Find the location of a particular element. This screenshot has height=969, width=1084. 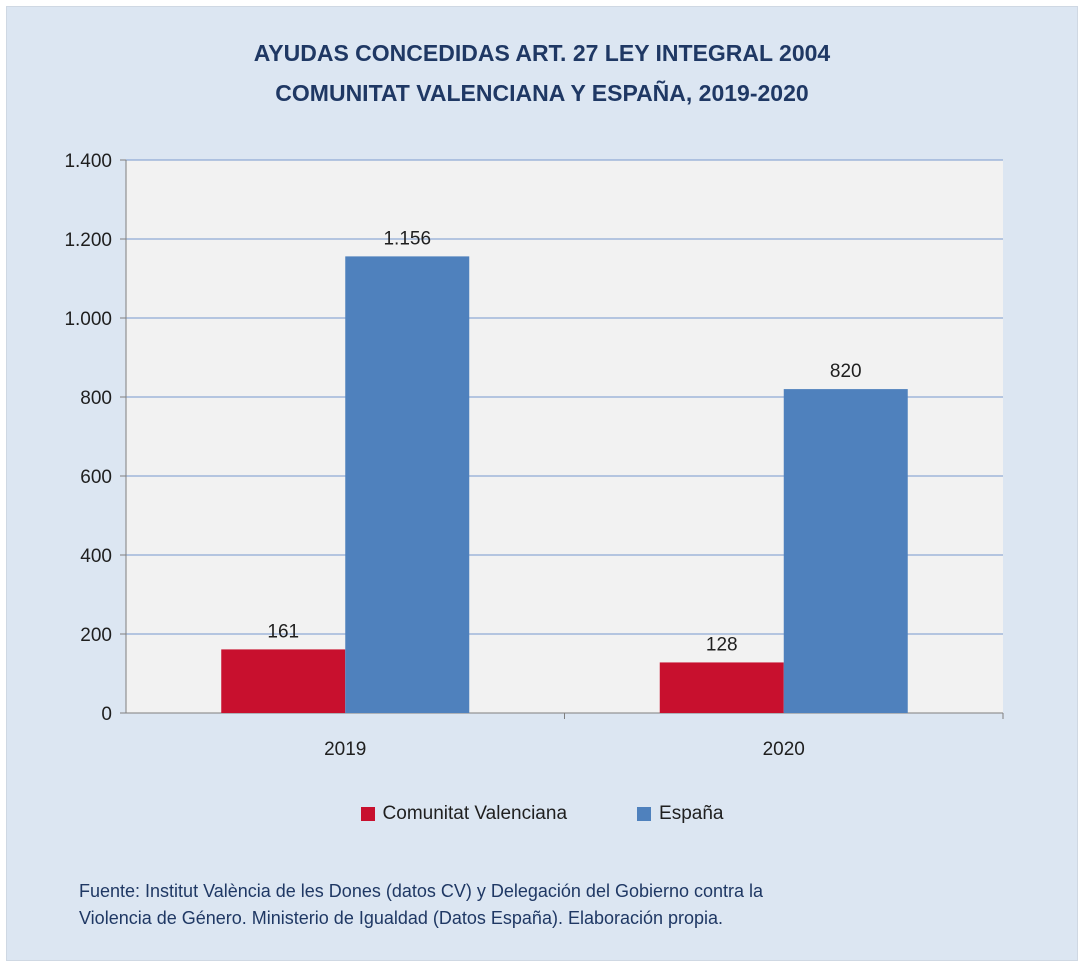

data-label: 1.156 is located at coordinates (407, 238).